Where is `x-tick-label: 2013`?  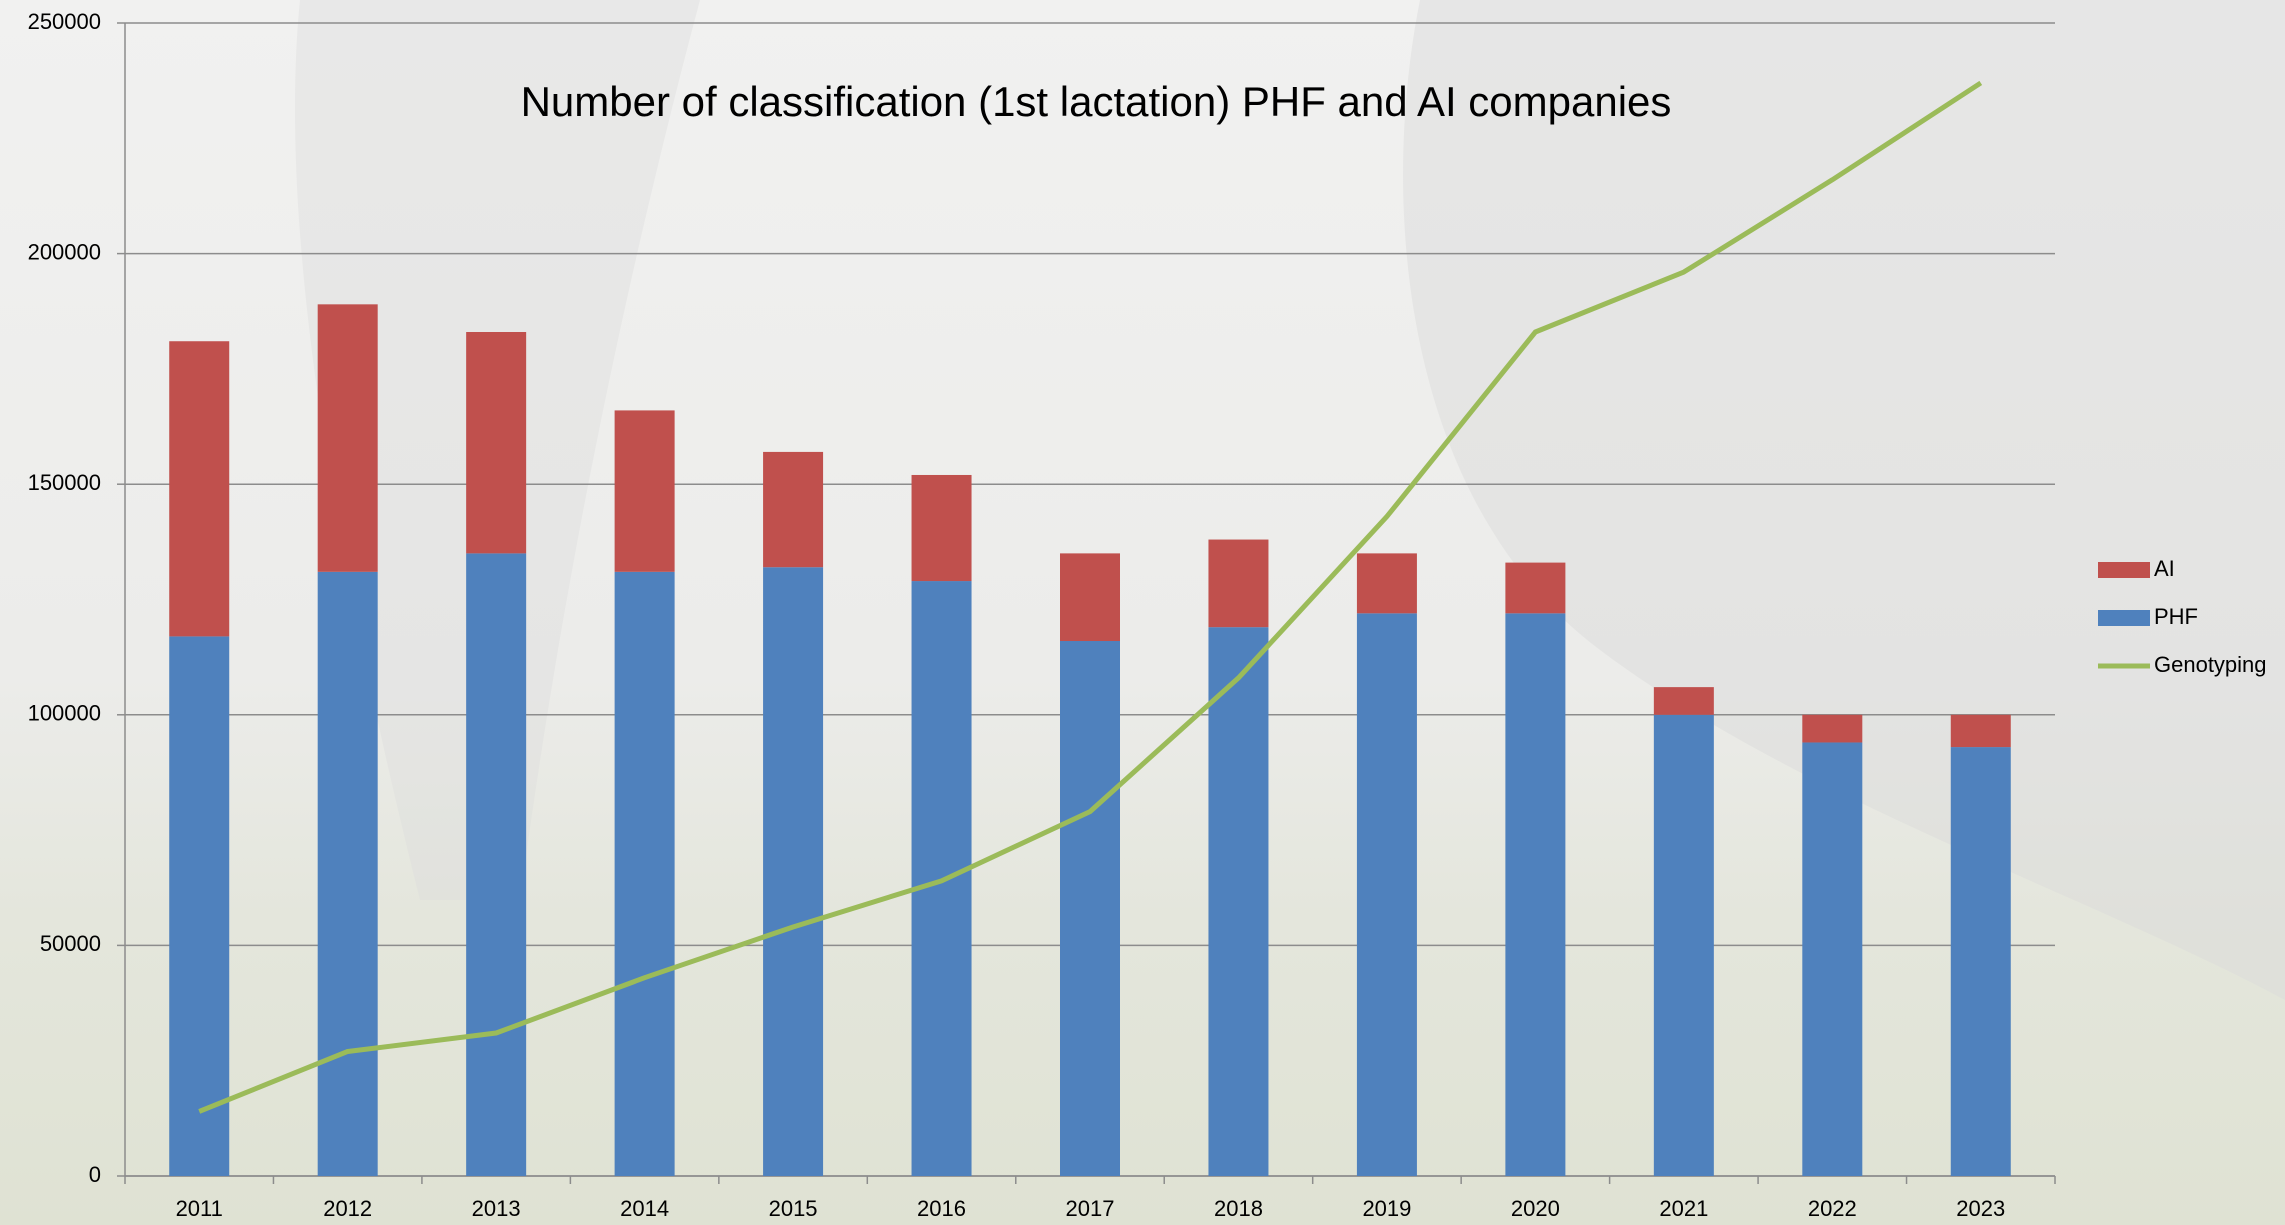 x-tick-label: 2013 is located at coordinates (496, 1208).